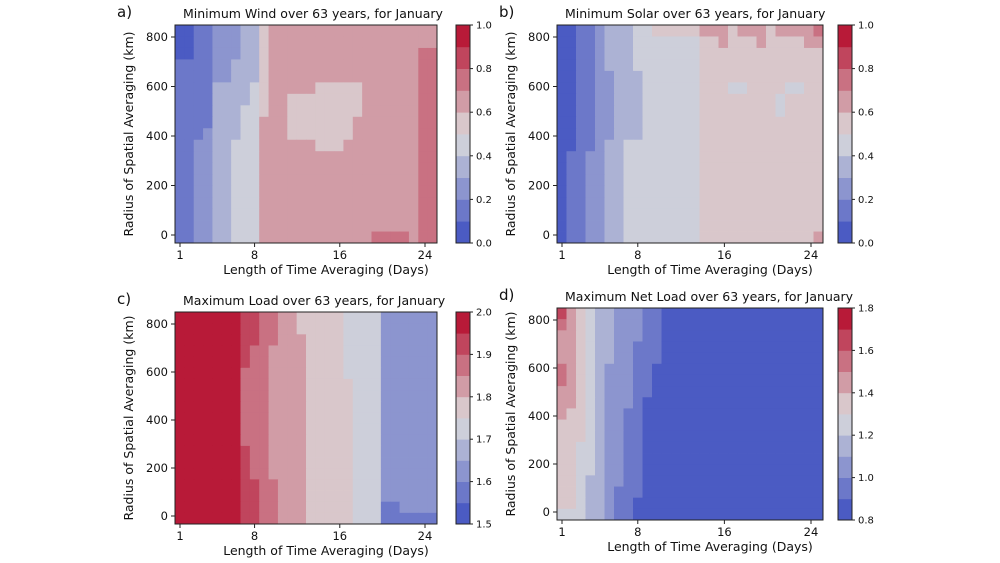 The width and height of the screenshot is (1000, 563). I want to click on x-tick-label: 8, so click(254, 536).